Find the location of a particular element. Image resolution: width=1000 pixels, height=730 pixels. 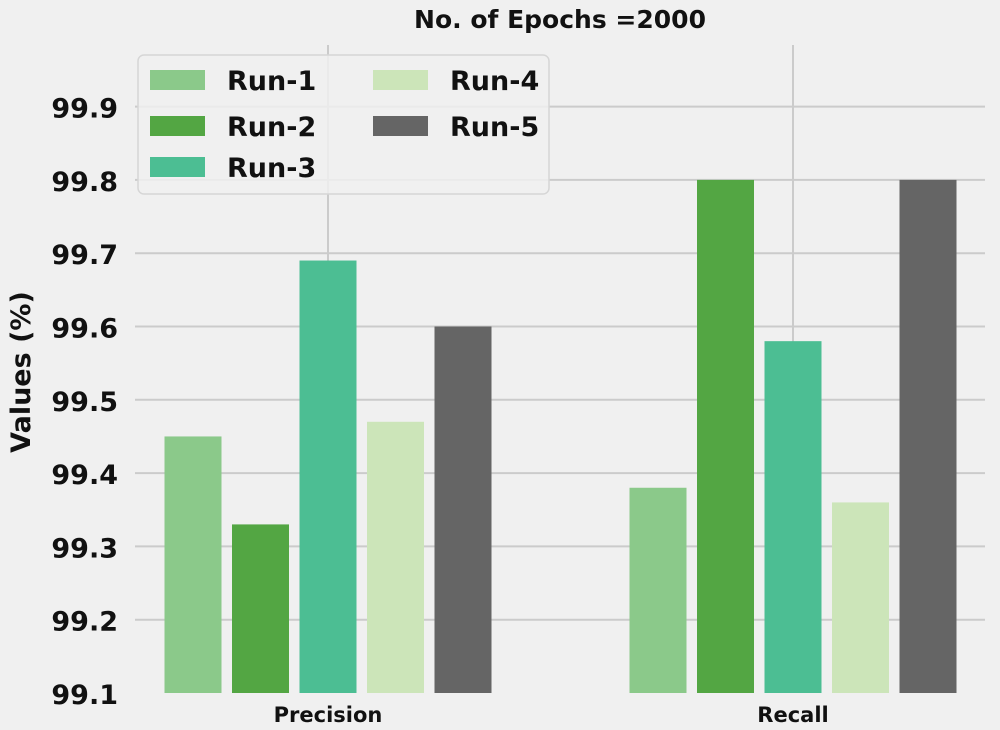

legend-label-run-5: Run-5 is located at coordinates (494, 127).